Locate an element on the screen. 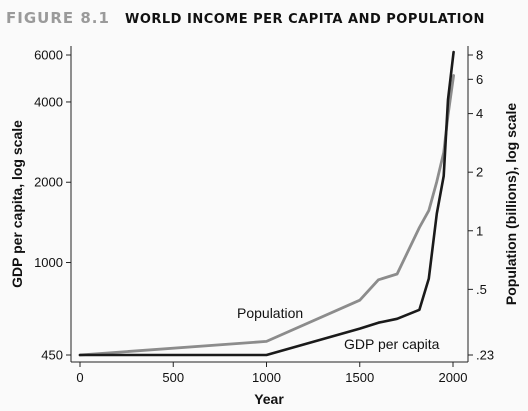 The height and width of the screenshot is (411, 528). right-tick-label: .5 is located at coordinates (481, 289).